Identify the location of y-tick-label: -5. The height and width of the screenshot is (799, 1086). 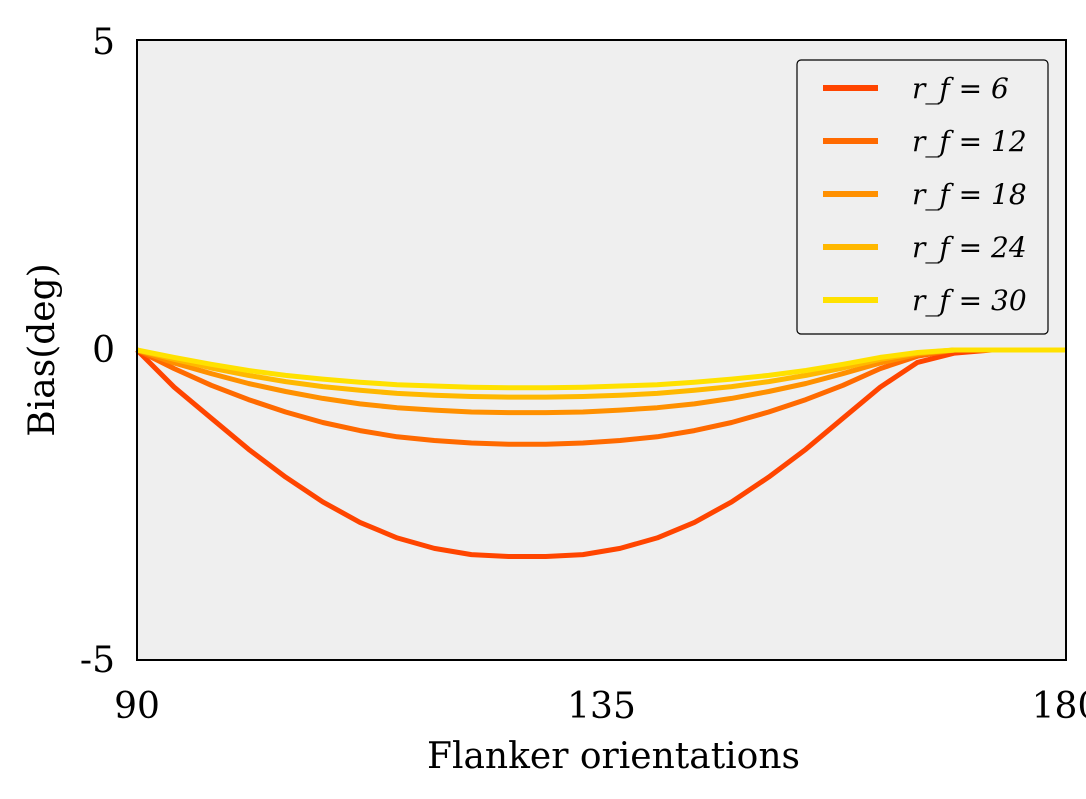
(97, 660).